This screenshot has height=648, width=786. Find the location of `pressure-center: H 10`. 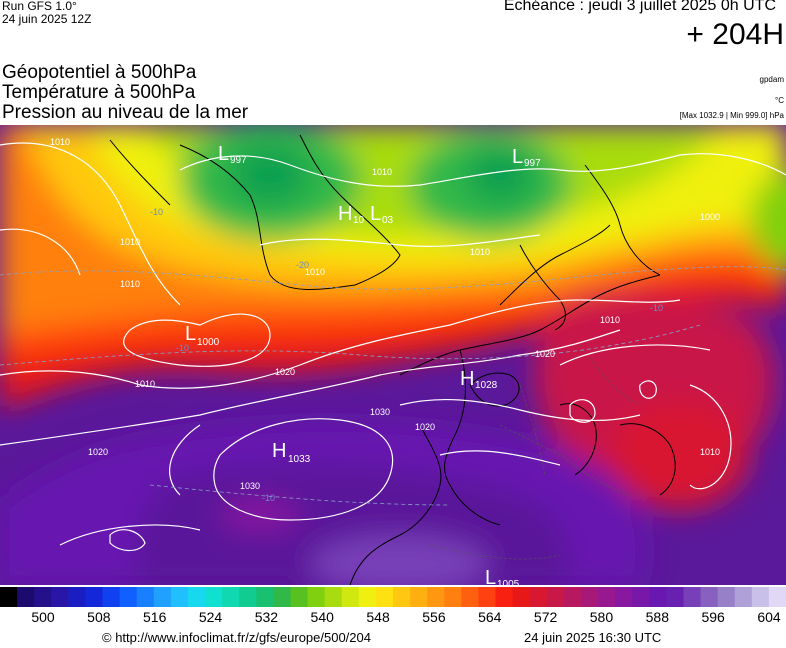

pressure-center: H 10 is located at coordinates (351, 214).